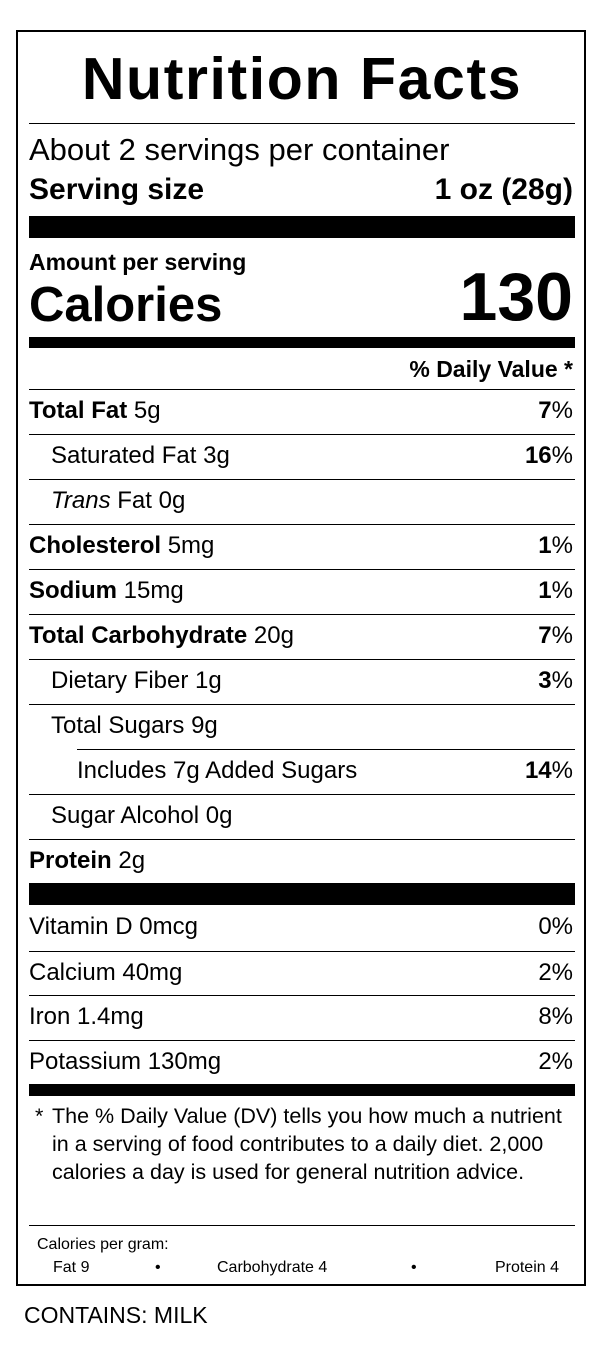  I want to click on nutrient-row-sodium: Sodium 15mg 1%, so click(302, 591).